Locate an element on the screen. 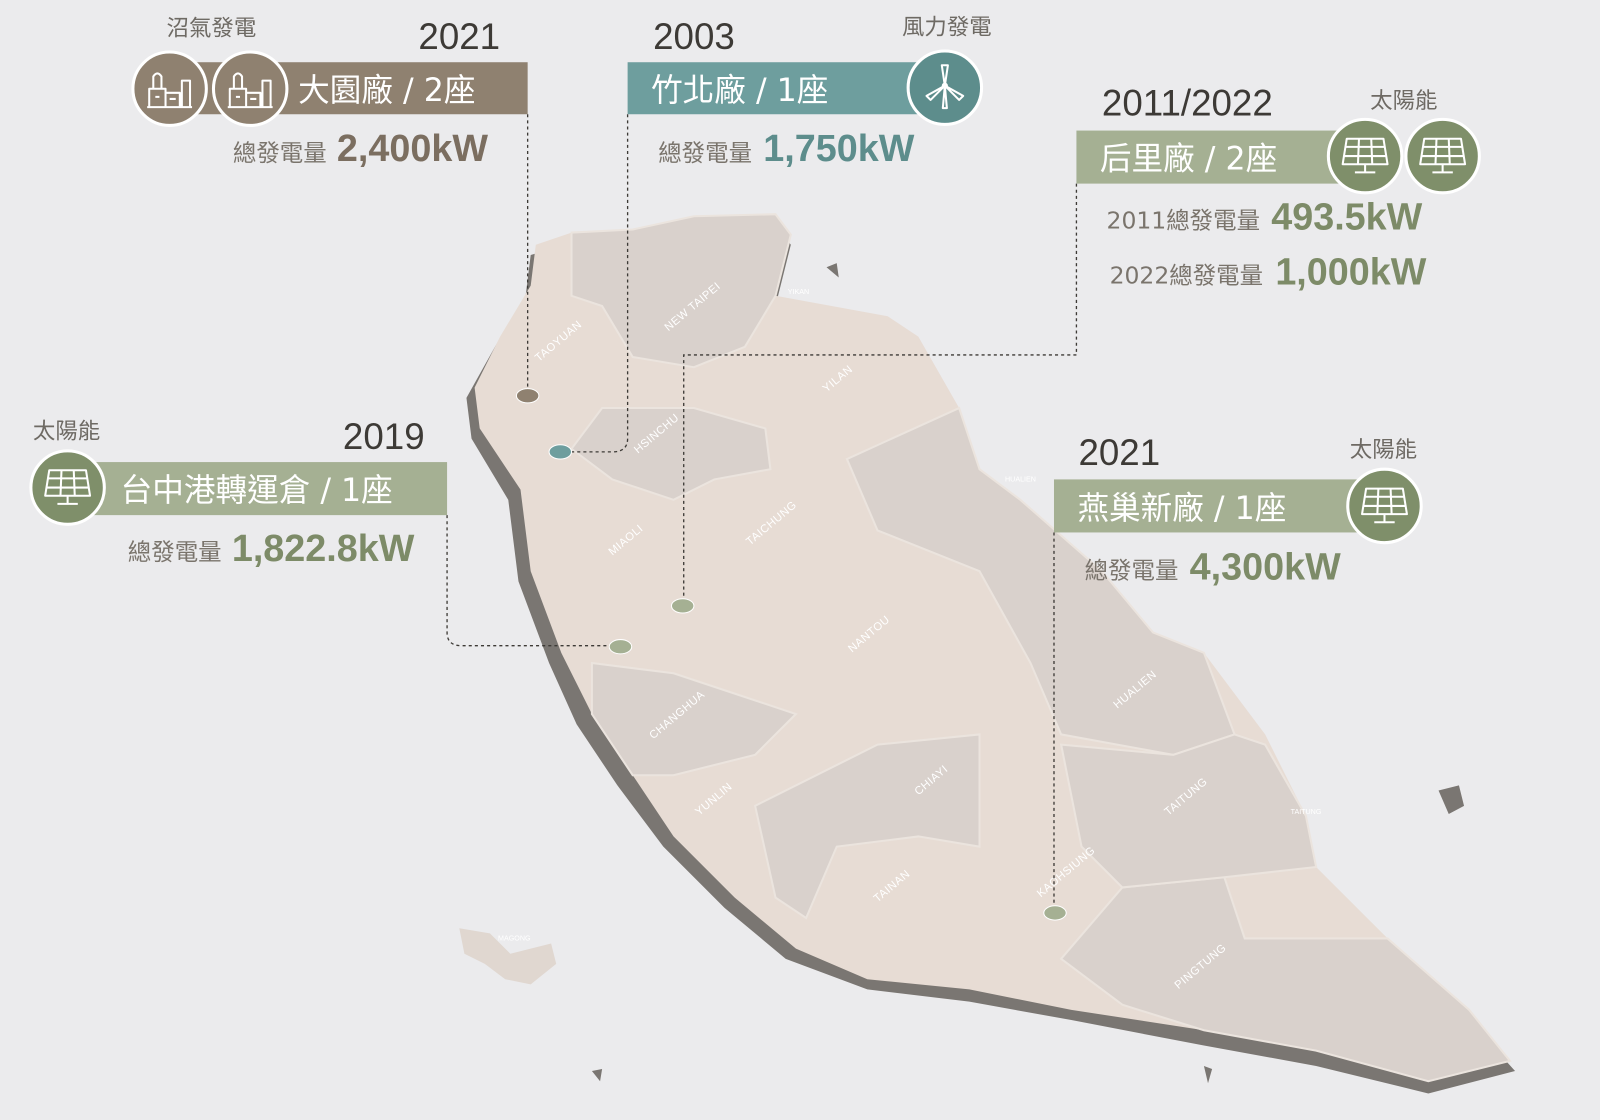 This screenshot has height=1120, width=1600. plant-card: 2021 太陽能 燕巢新廠 / 1座 總發電量 4,300kW is located at coordinates (1238, 509).